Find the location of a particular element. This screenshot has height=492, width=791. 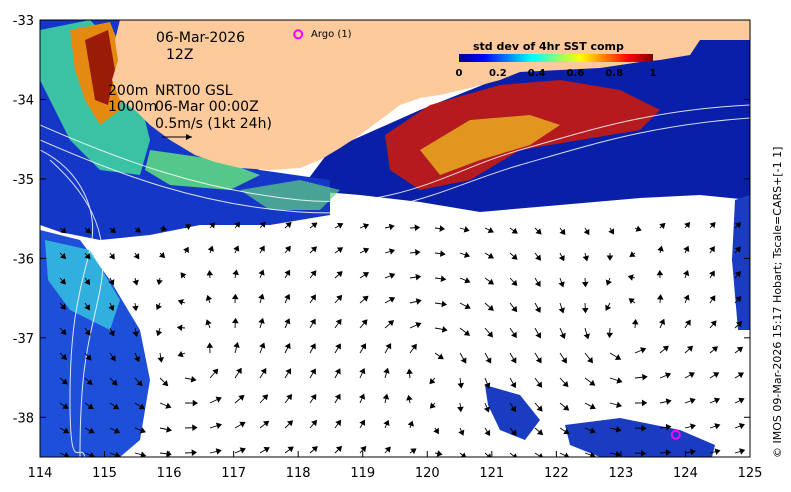

sst-green-patch is located at coordinates (202, 170).